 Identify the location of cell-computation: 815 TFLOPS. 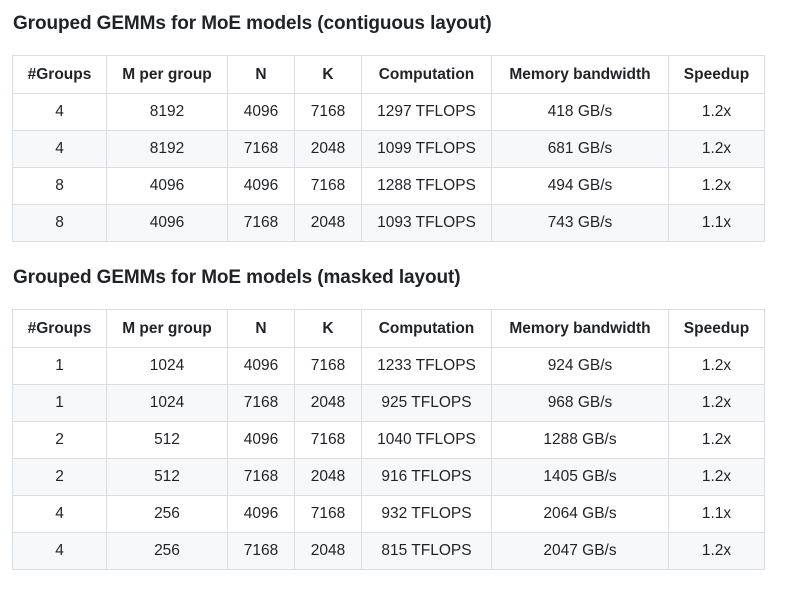
(426, 551).